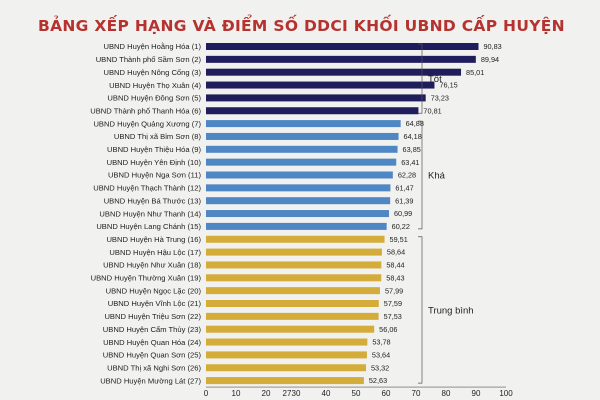 The height and width of the screenshot is (400, 600). I want to click on x-tick-label: 10, so click(236, 393).